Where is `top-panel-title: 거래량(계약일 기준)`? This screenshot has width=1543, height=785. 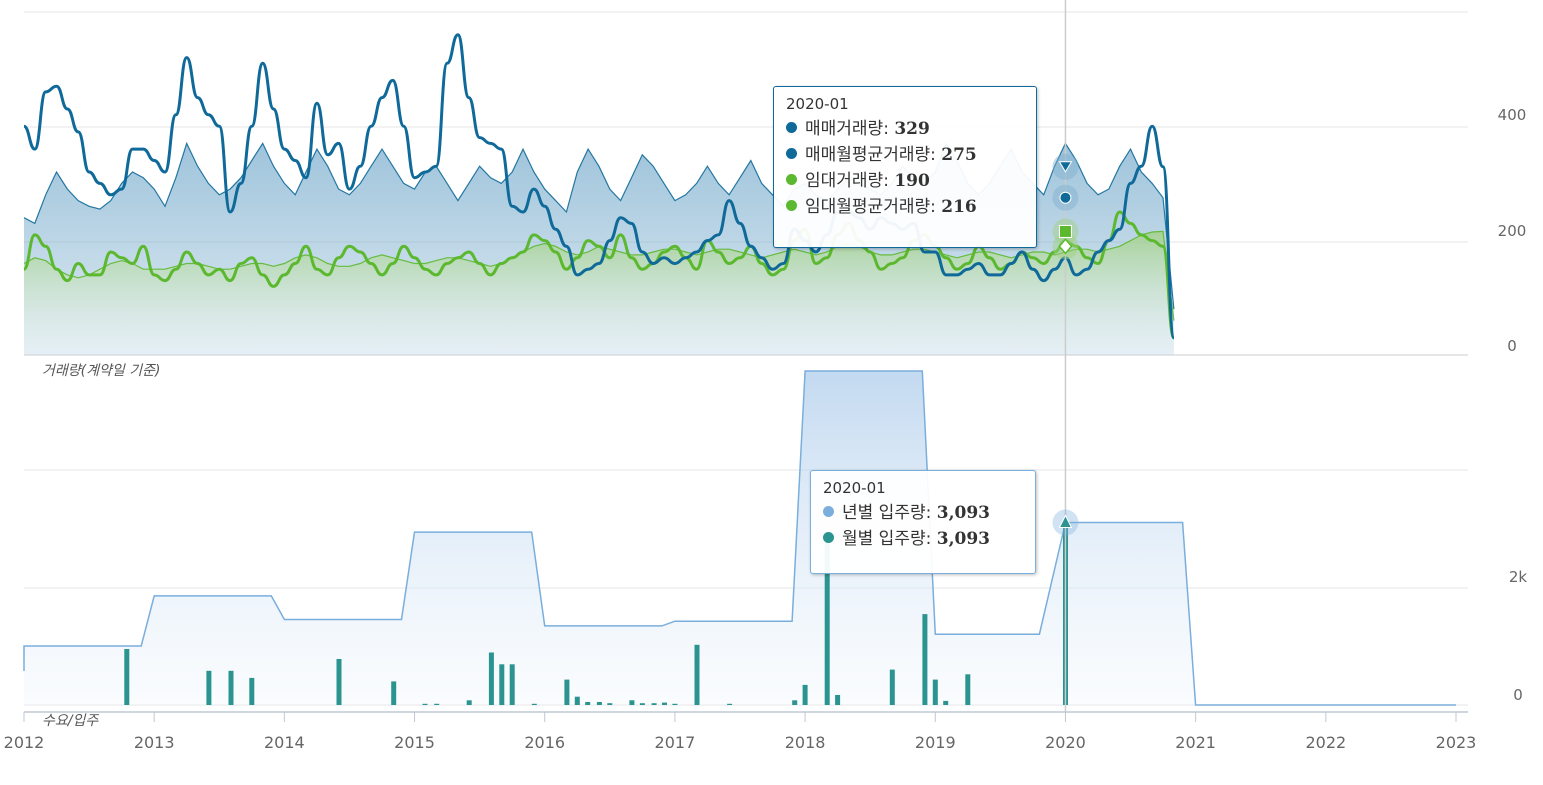 top-panel-title: 거래량(계약일 기준) is located at coordinates (101, 371).